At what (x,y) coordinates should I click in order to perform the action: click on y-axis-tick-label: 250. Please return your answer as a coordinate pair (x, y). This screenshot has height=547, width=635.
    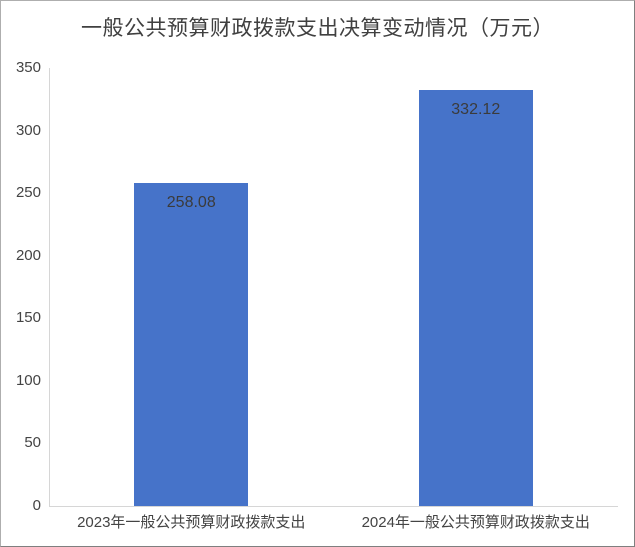
    Looking at the image, I should click on (28, 193).